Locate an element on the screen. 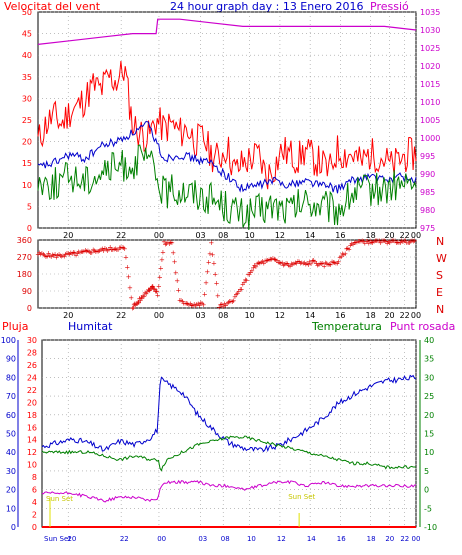 Image resolution: width=462 pixels, height=555 pixels. humidity-title: Humitat is located at coordinates (90, 326).